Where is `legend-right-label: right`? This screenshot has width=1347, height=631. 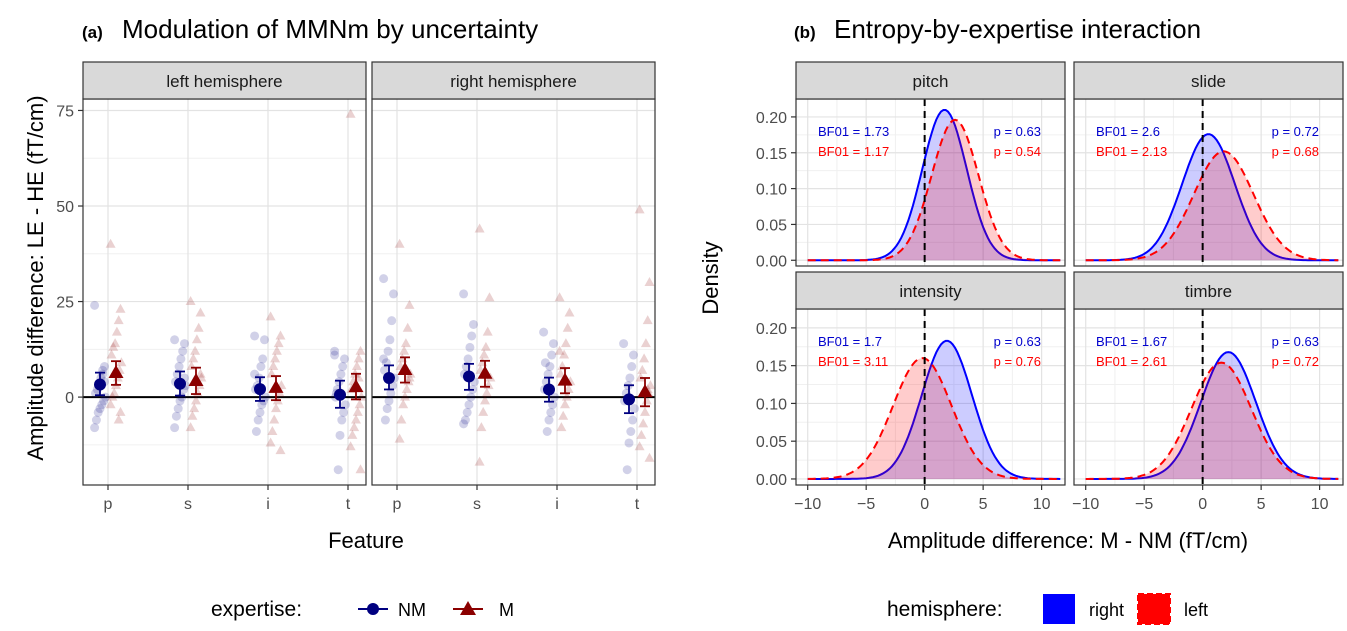
legend-right-label: right is located at coordinates (1106, 610).